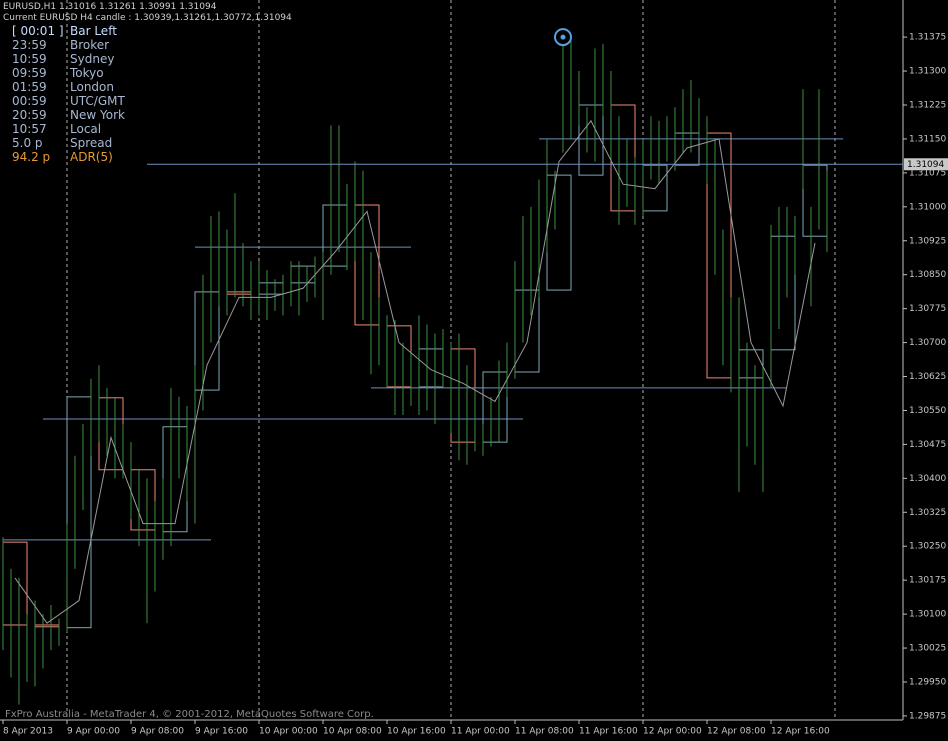  I want to click on info-label: Bar Left, so click(93, 31).